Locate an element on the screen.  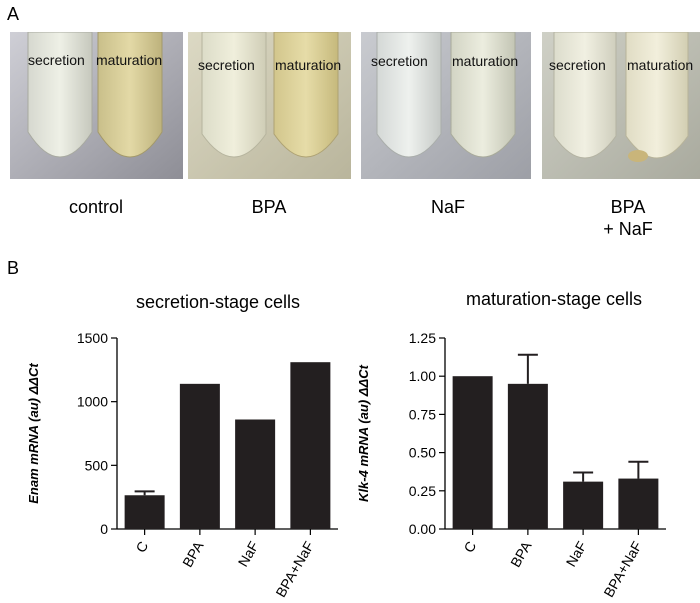
condition-label-bpa: BPA is located at coordinates (269, 207).